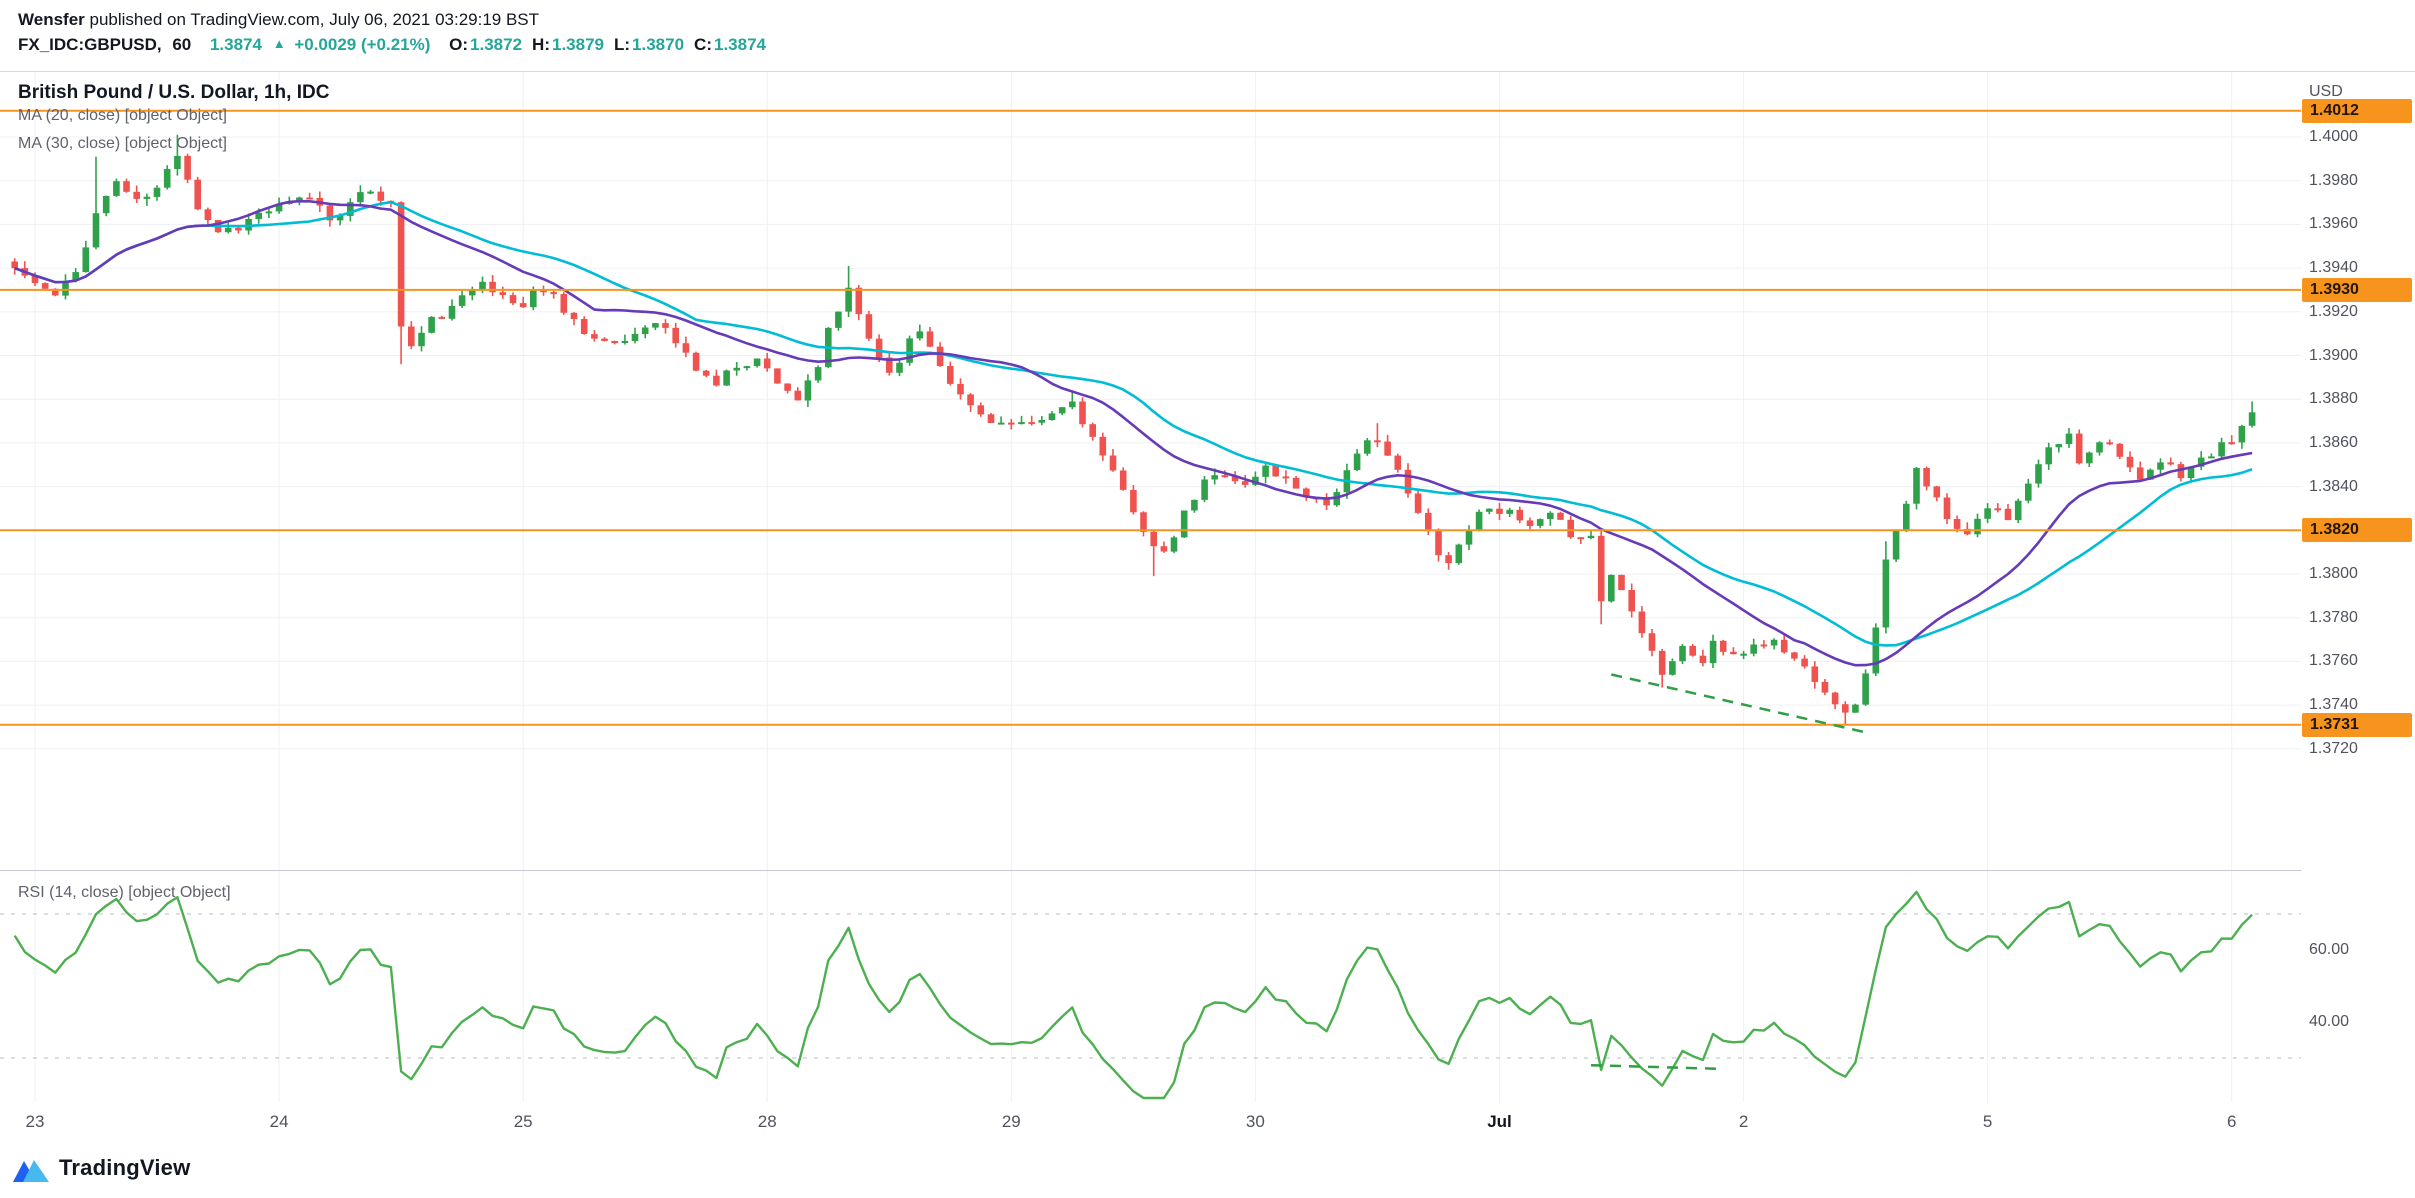 This screenshot has height=1198, width=2415. Describe the element at coordinates (122, 115) in the screenshot. I see `ma20-legend: MA (20, close) [object Object]` at that location.